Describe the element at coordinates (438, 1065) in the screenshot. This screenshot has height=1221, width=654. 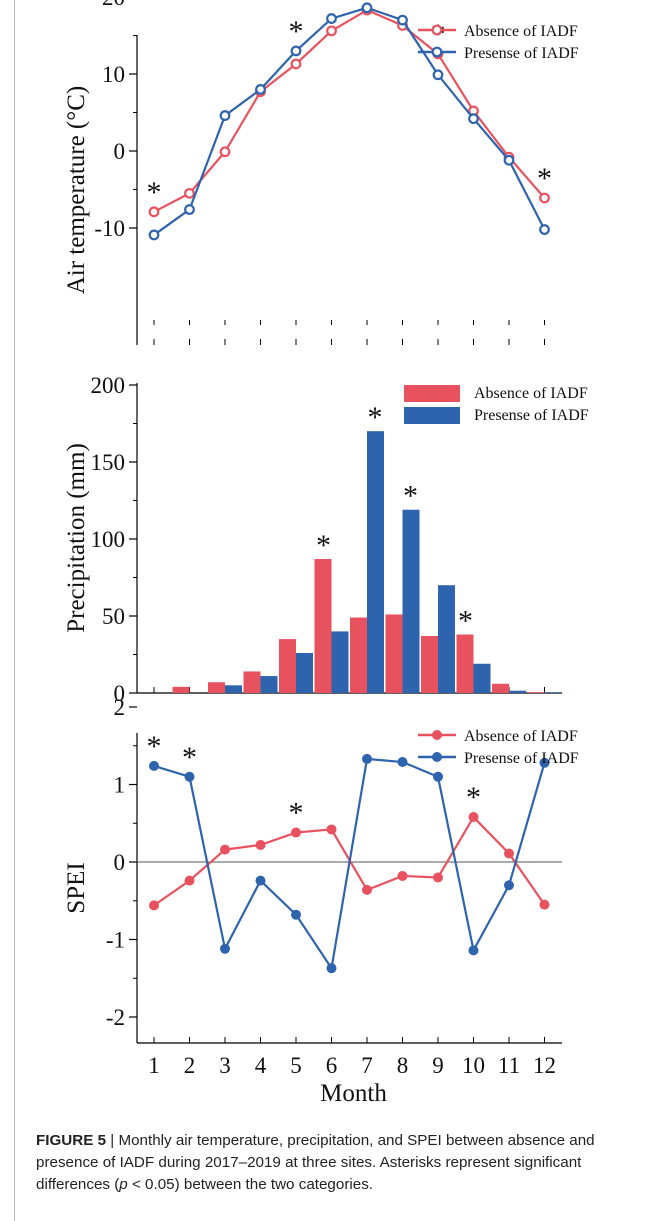
I see `x-tick-label: 9` at that location.